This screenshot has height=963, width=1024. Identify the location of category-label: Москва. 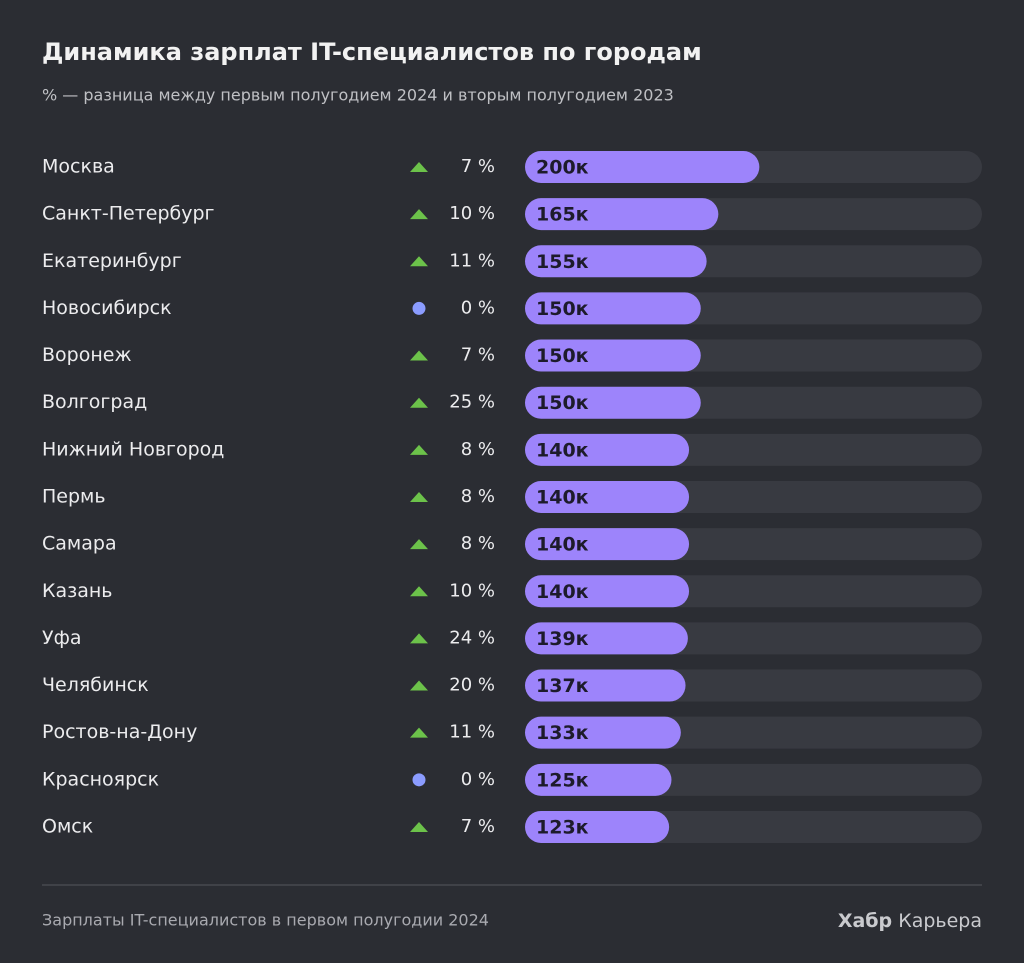
(78, 167).